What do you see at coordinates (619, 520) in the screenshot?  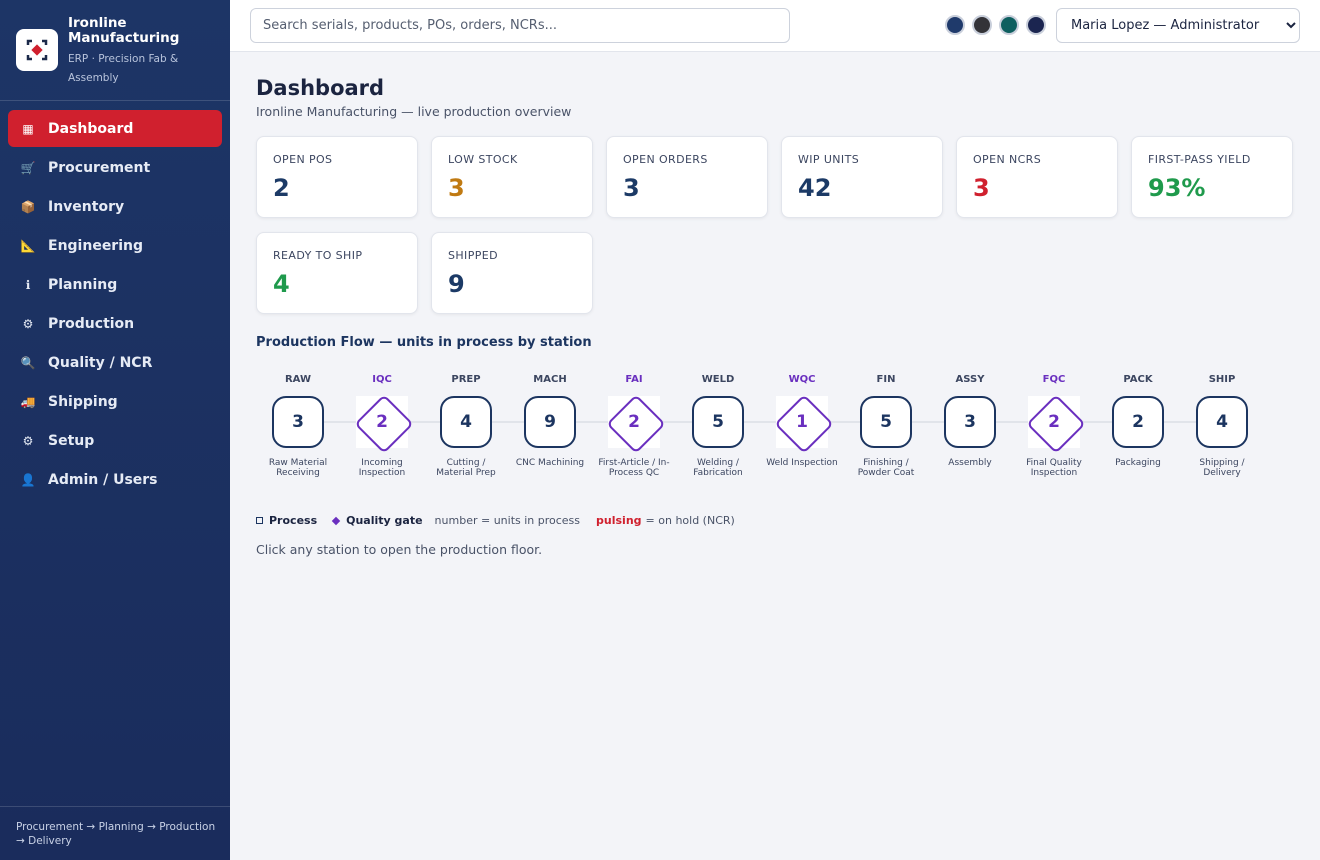 I see `legend-pulsing: pulsing` at bounding box center [619, 520].